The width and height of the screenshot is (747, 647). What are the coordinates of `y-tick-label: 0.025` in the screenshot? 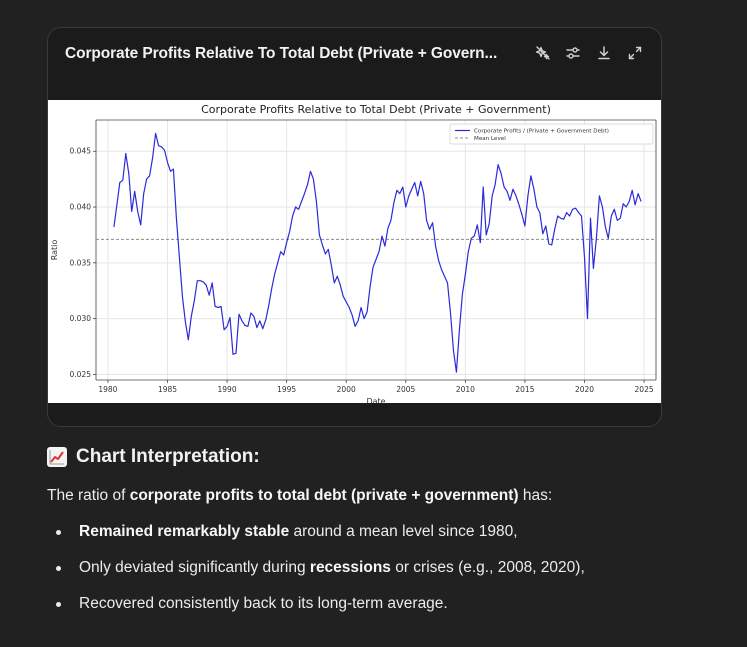 It's located at (81, 374).